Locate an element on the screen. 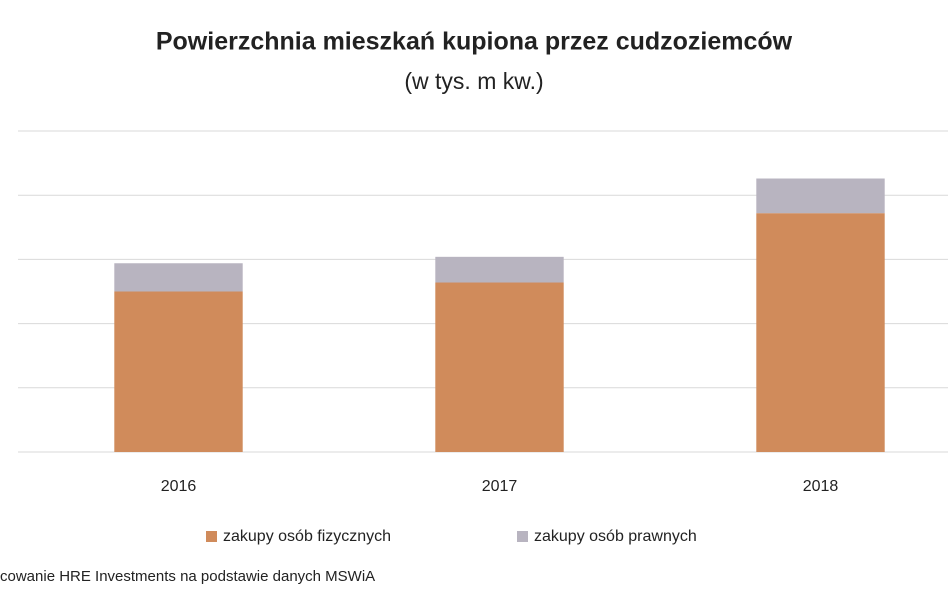 The image size is (948, 593). x-tick-label: 2018 is located at coordinates (821, 486).